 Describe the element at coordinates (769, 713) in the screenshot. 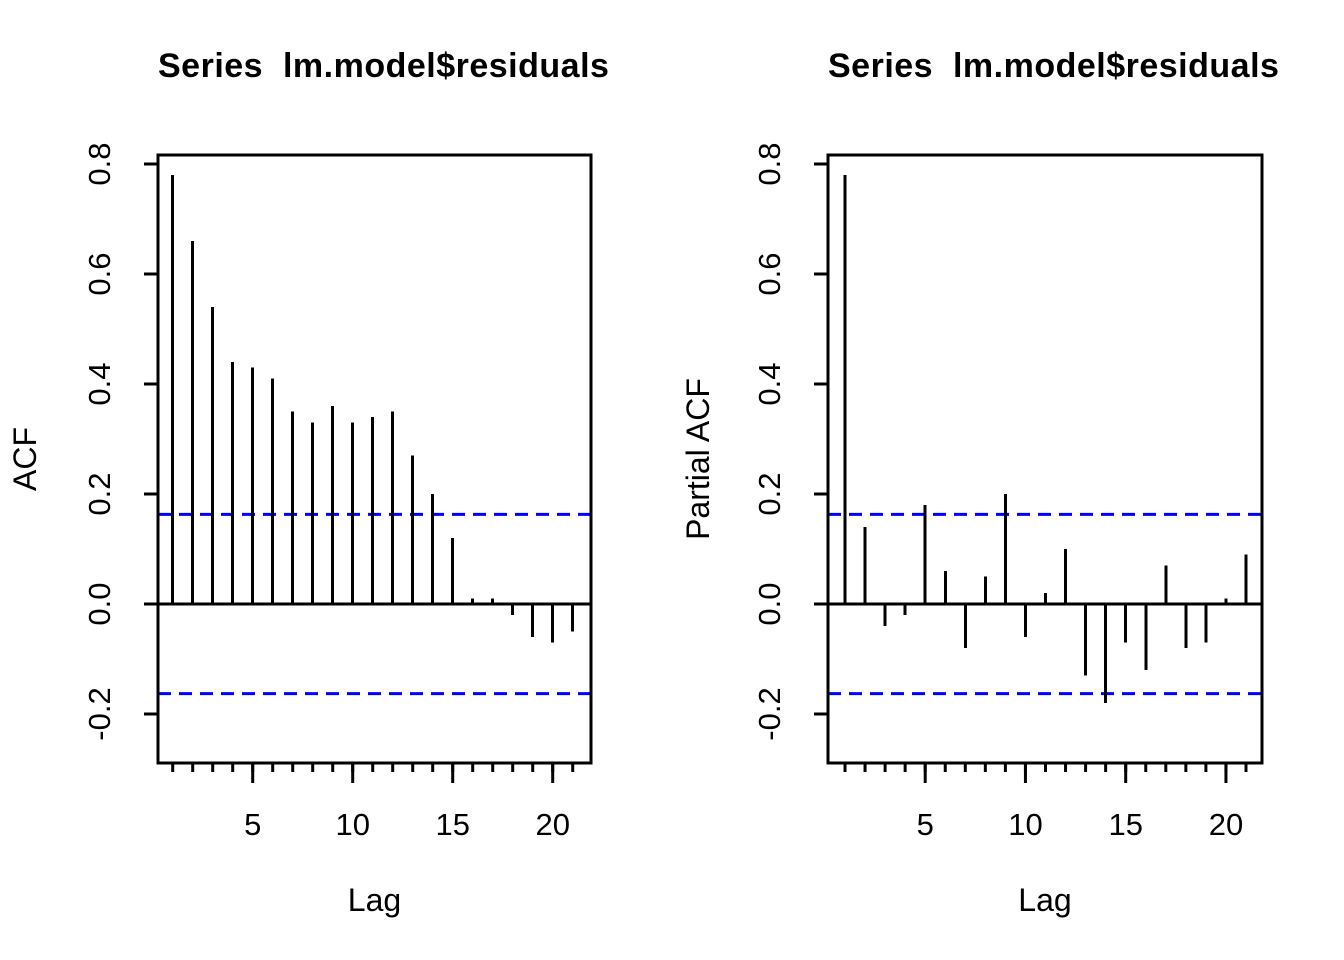

I see `pacf-y-tick-label--0.2: -0.2` at that location.